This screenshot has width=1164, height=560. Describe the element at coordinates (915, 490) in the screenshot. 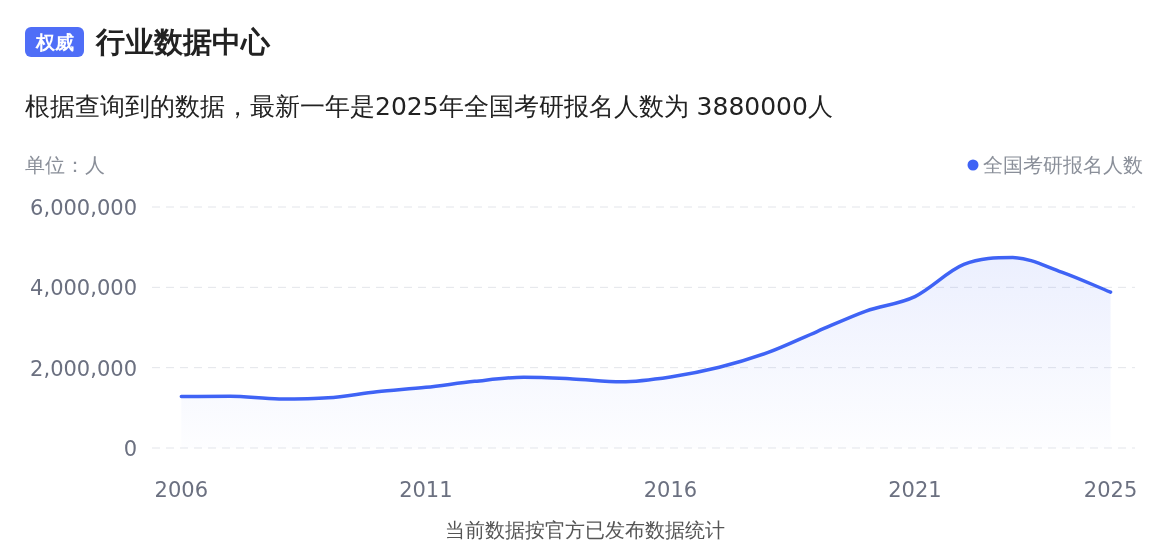

I see `x-tick-label: 2021` at that location.